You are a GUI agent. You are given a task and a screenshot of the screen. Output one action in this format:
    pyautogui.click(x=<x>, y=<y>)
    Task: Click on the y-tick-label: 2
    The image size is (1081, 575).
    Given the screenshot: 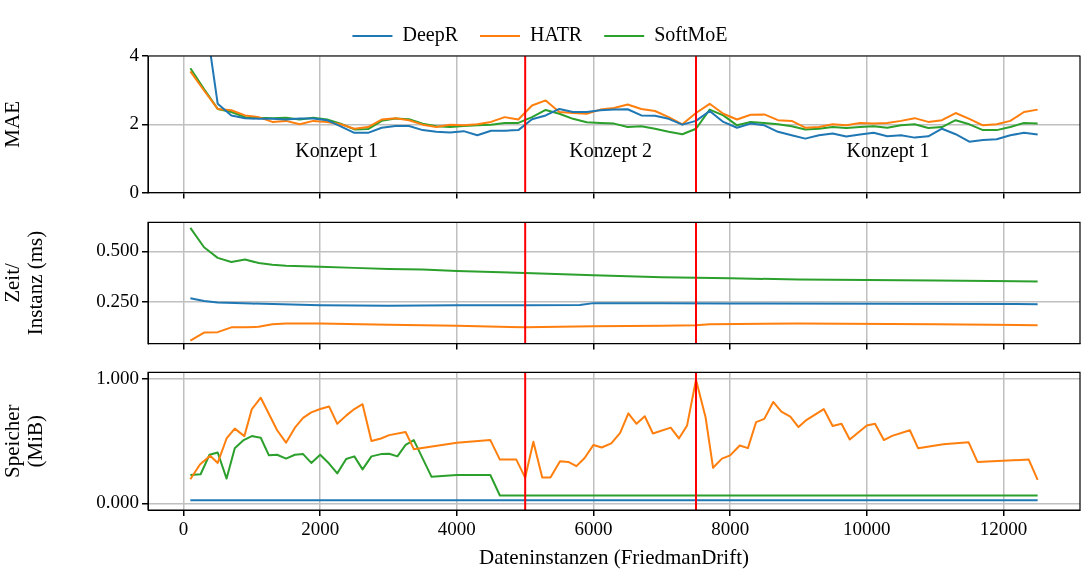 What is the action you would take?
    pyautogui.click(x=134, y=123)
    